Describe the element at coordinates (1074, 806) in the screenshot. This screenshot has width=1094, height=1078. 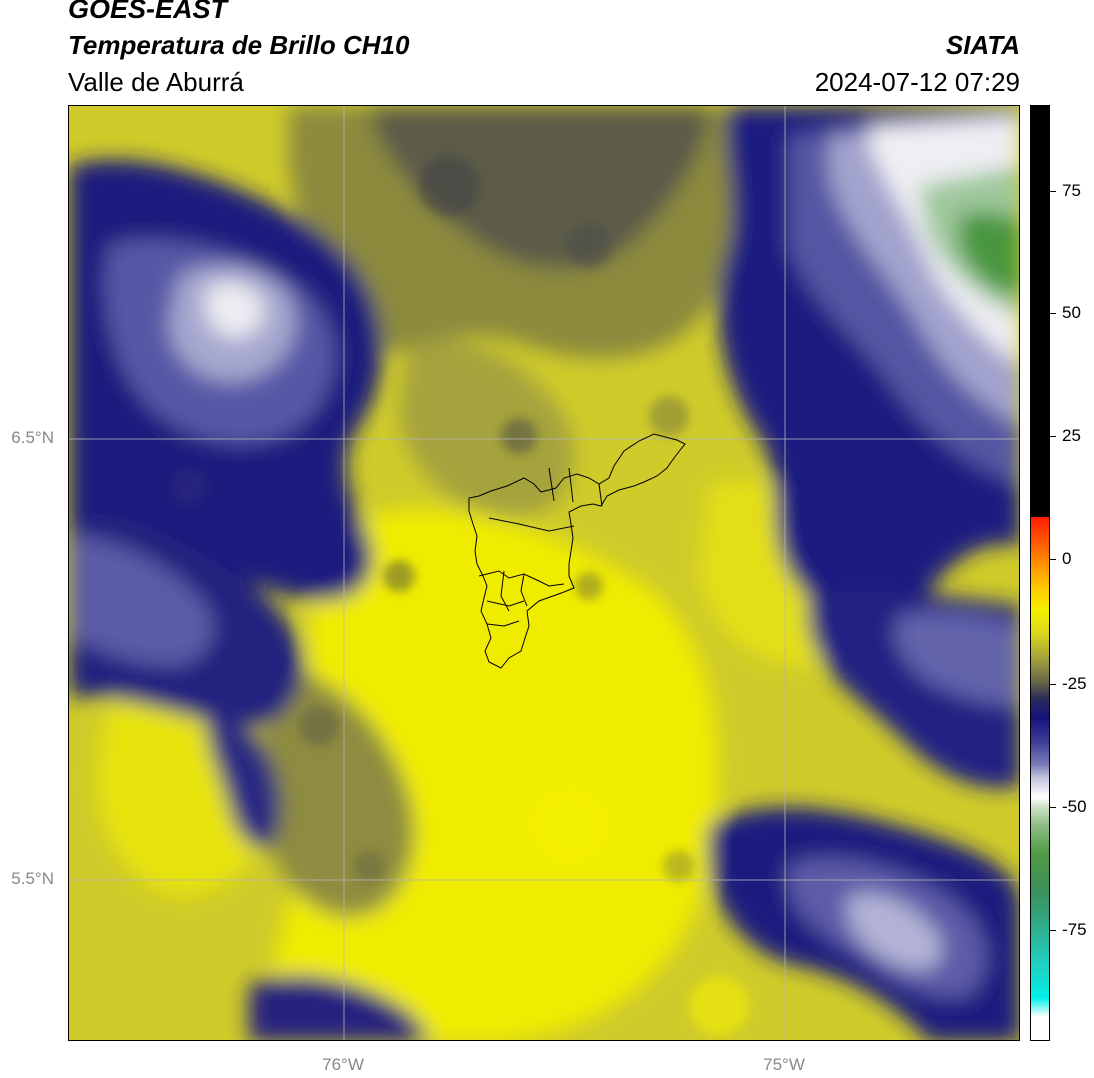
I see `colorbar-label: -50` at that location.